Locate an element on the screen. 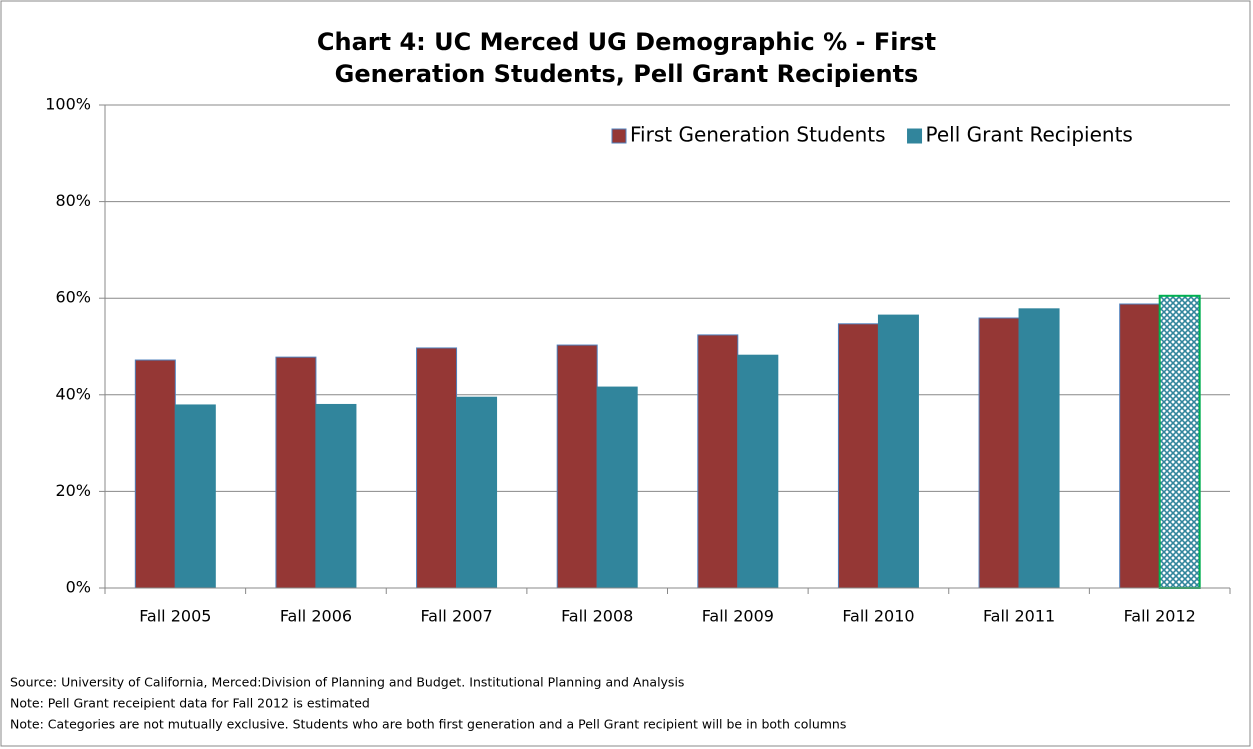  y-tick-label: 100% is located at coordinates (68, 104).